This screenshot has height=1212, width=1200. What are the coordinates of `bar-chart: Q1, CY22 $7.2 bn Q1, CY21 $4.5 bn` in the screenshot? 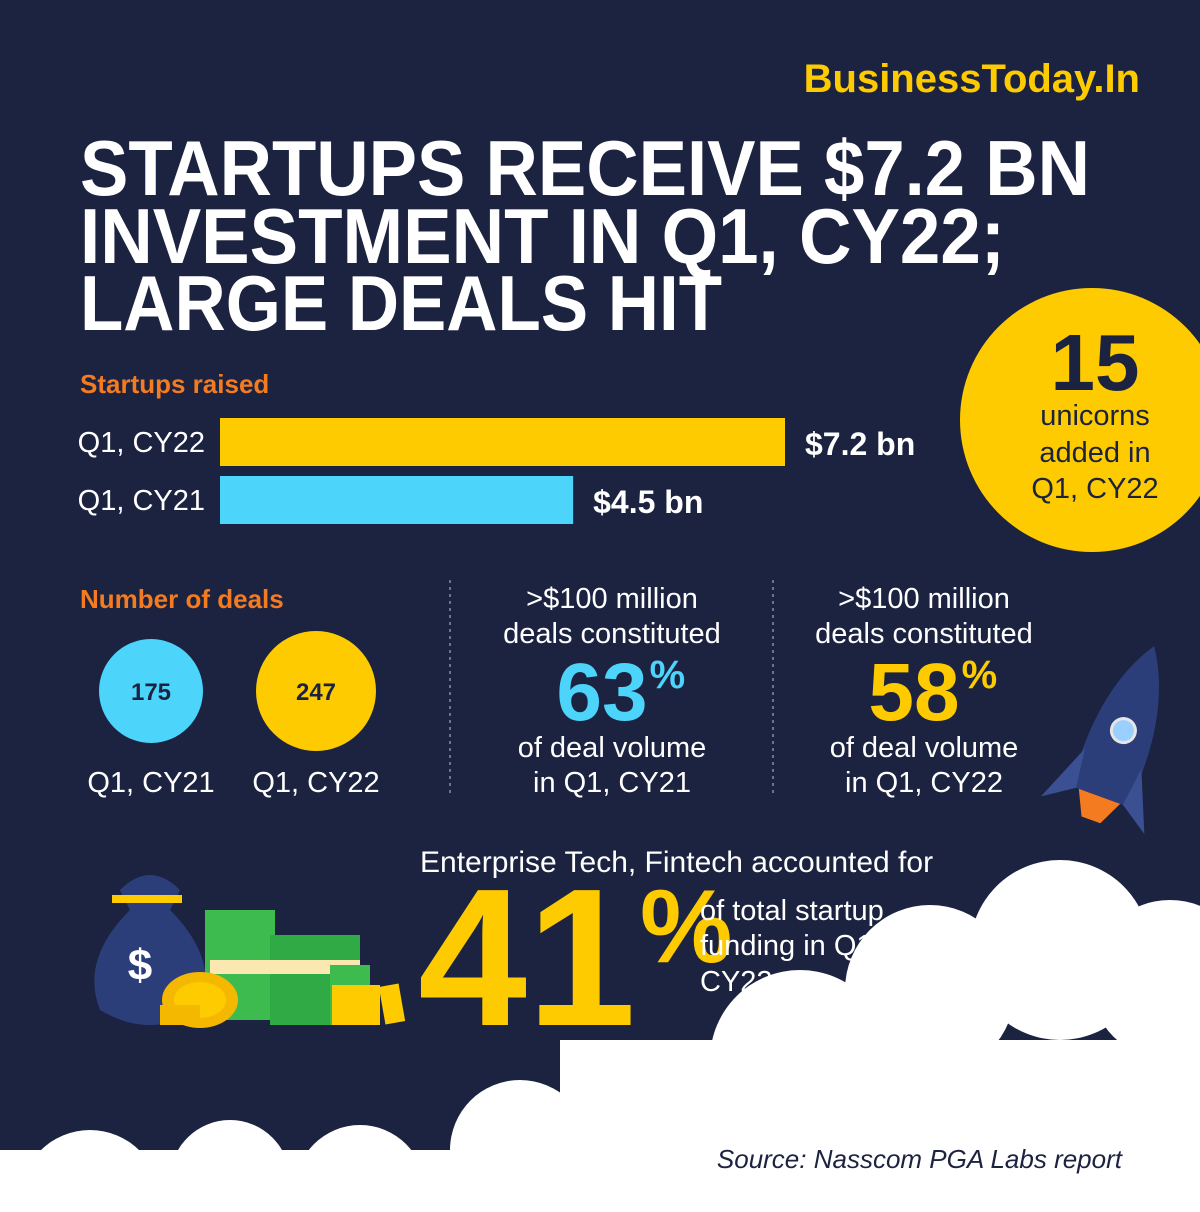 It's located at (496, 471).